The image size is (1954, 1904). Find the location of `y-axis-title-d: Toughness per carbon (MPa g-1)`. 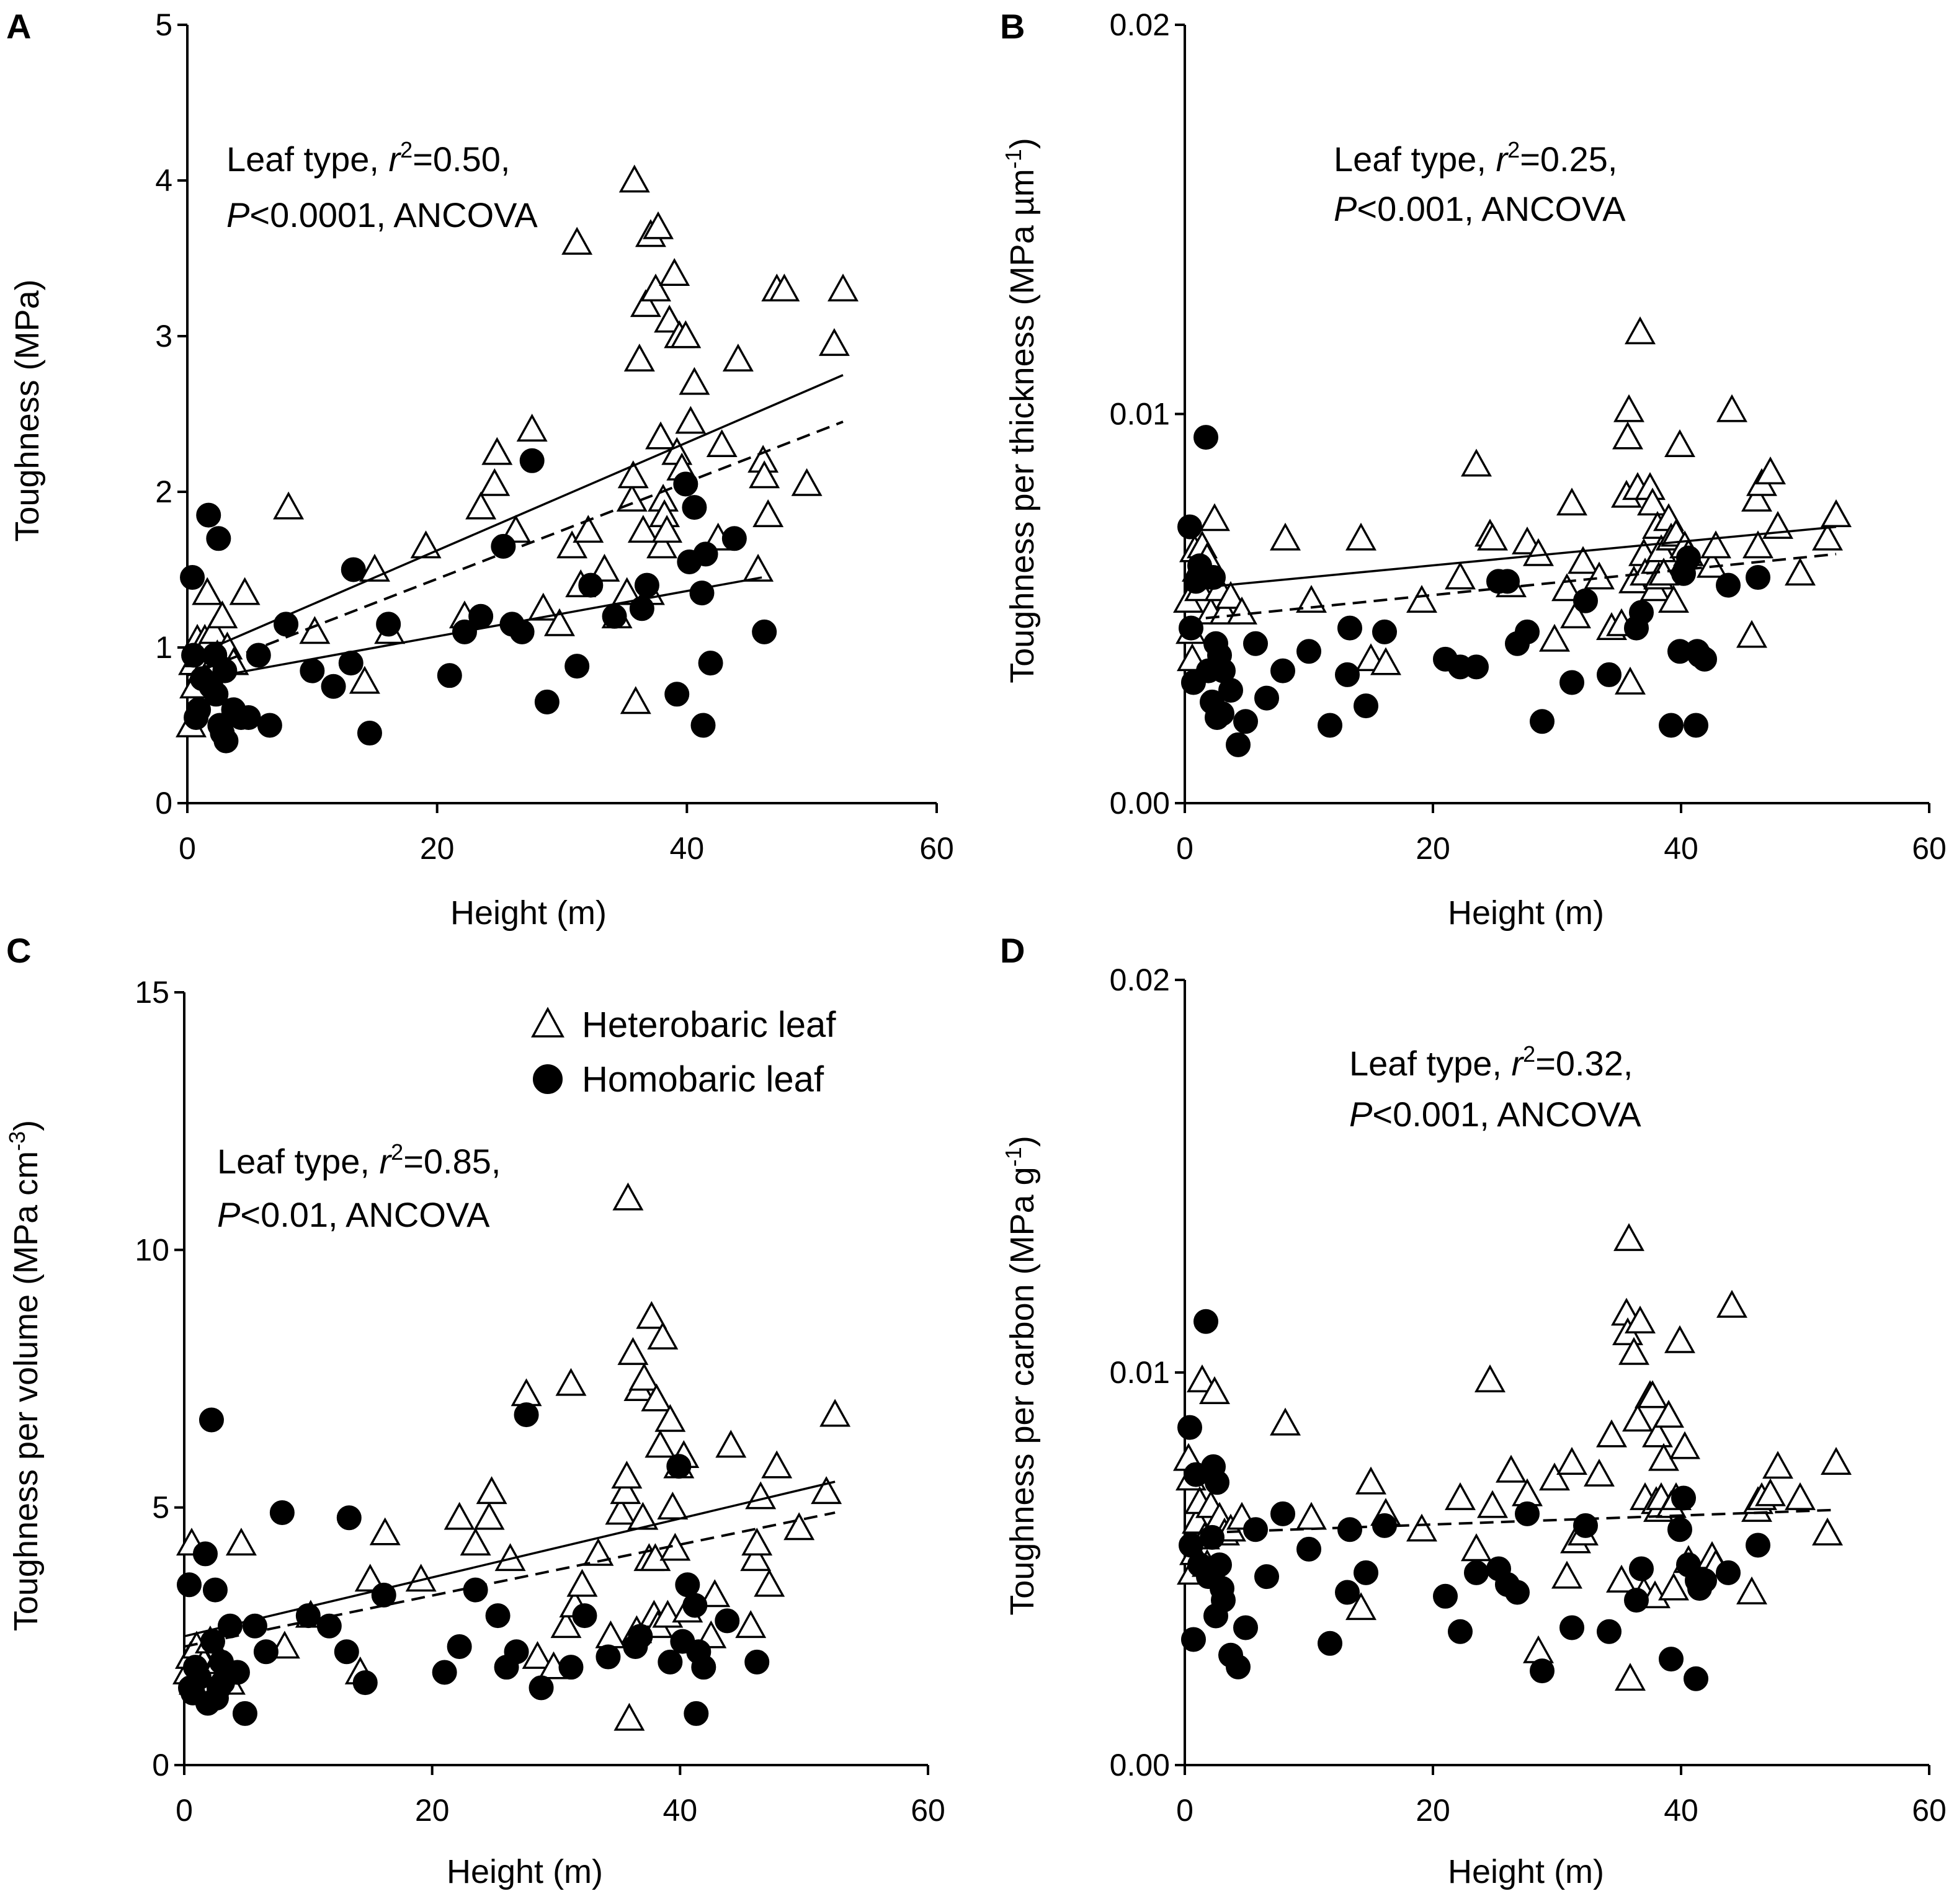

y-axis-title-d: Toughness per carbon (MPa g-1) is located at coordinates (1021, 1376).